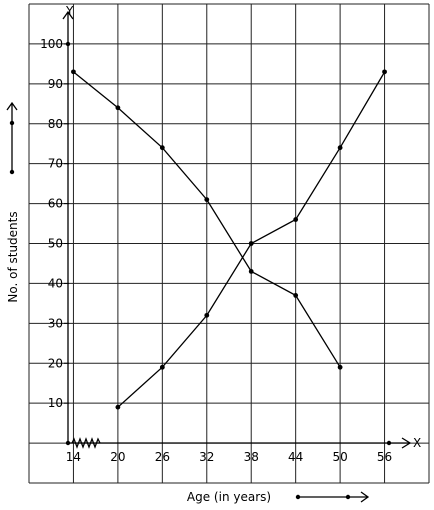  What do you see at coordinates (51, 44) in the screenshot?
I see `y-tick-label: 100` at bounding box center [51, 44].